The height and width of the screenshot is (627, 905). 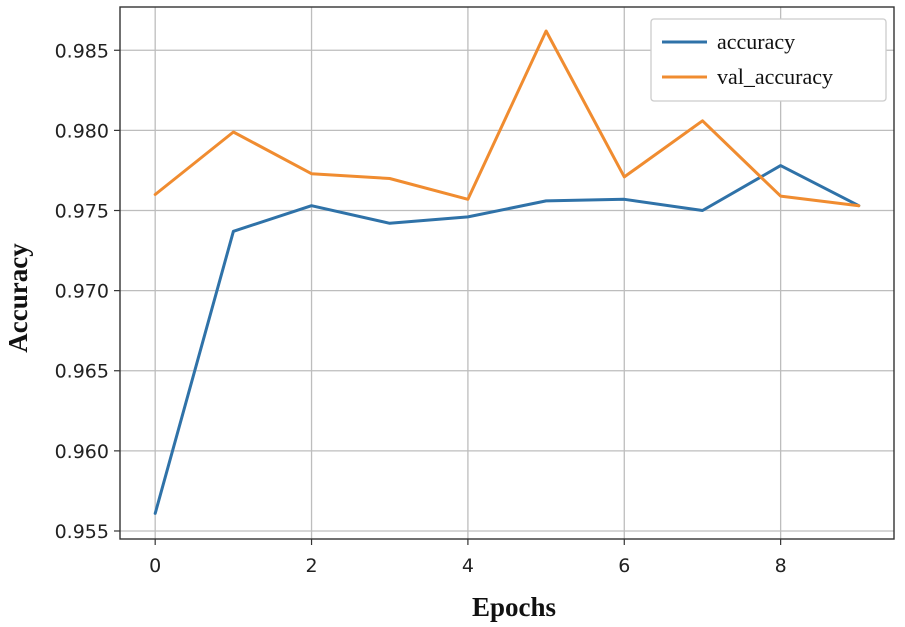 I want to click on x-tick-label: 4, so click(x=468, y=566).